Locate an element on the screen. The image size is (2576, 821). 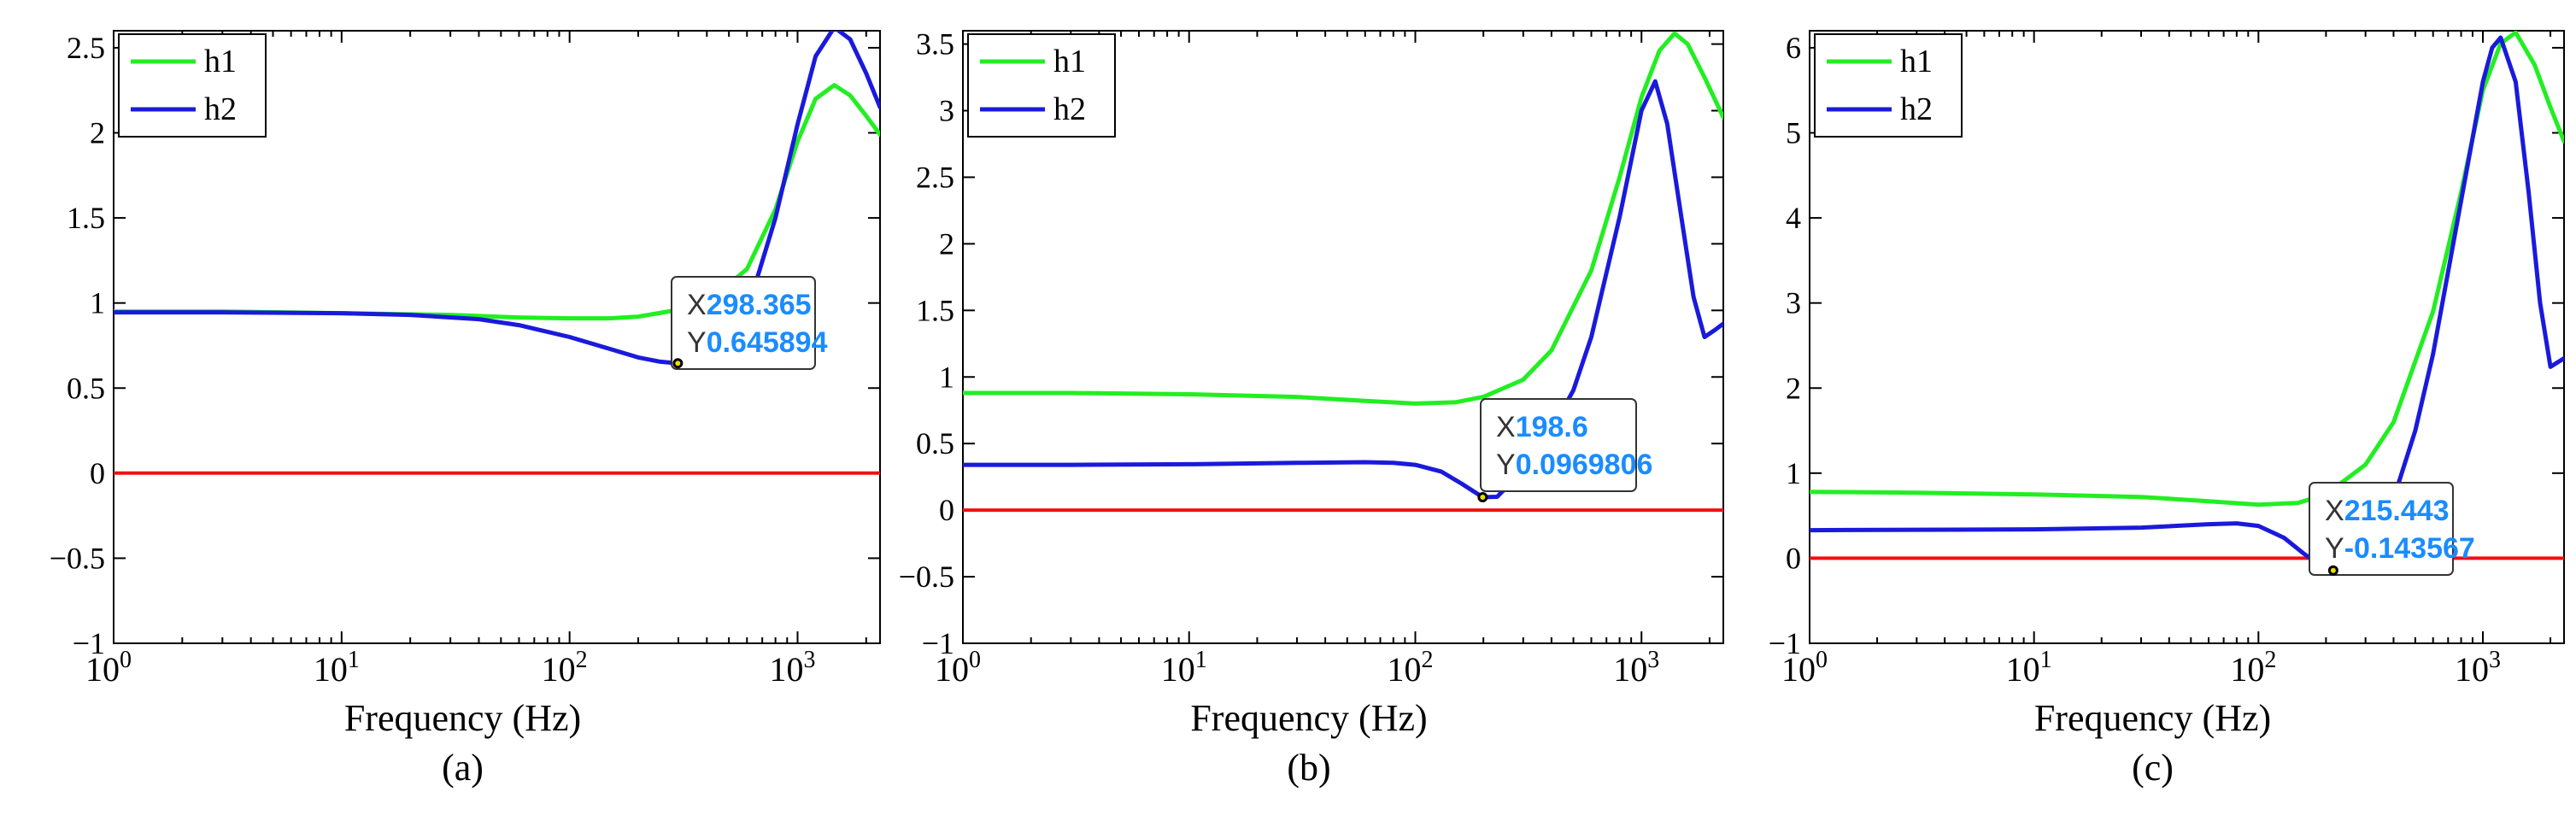
datatip-x-row: X215.443 is located at coordinates (2387, 511).